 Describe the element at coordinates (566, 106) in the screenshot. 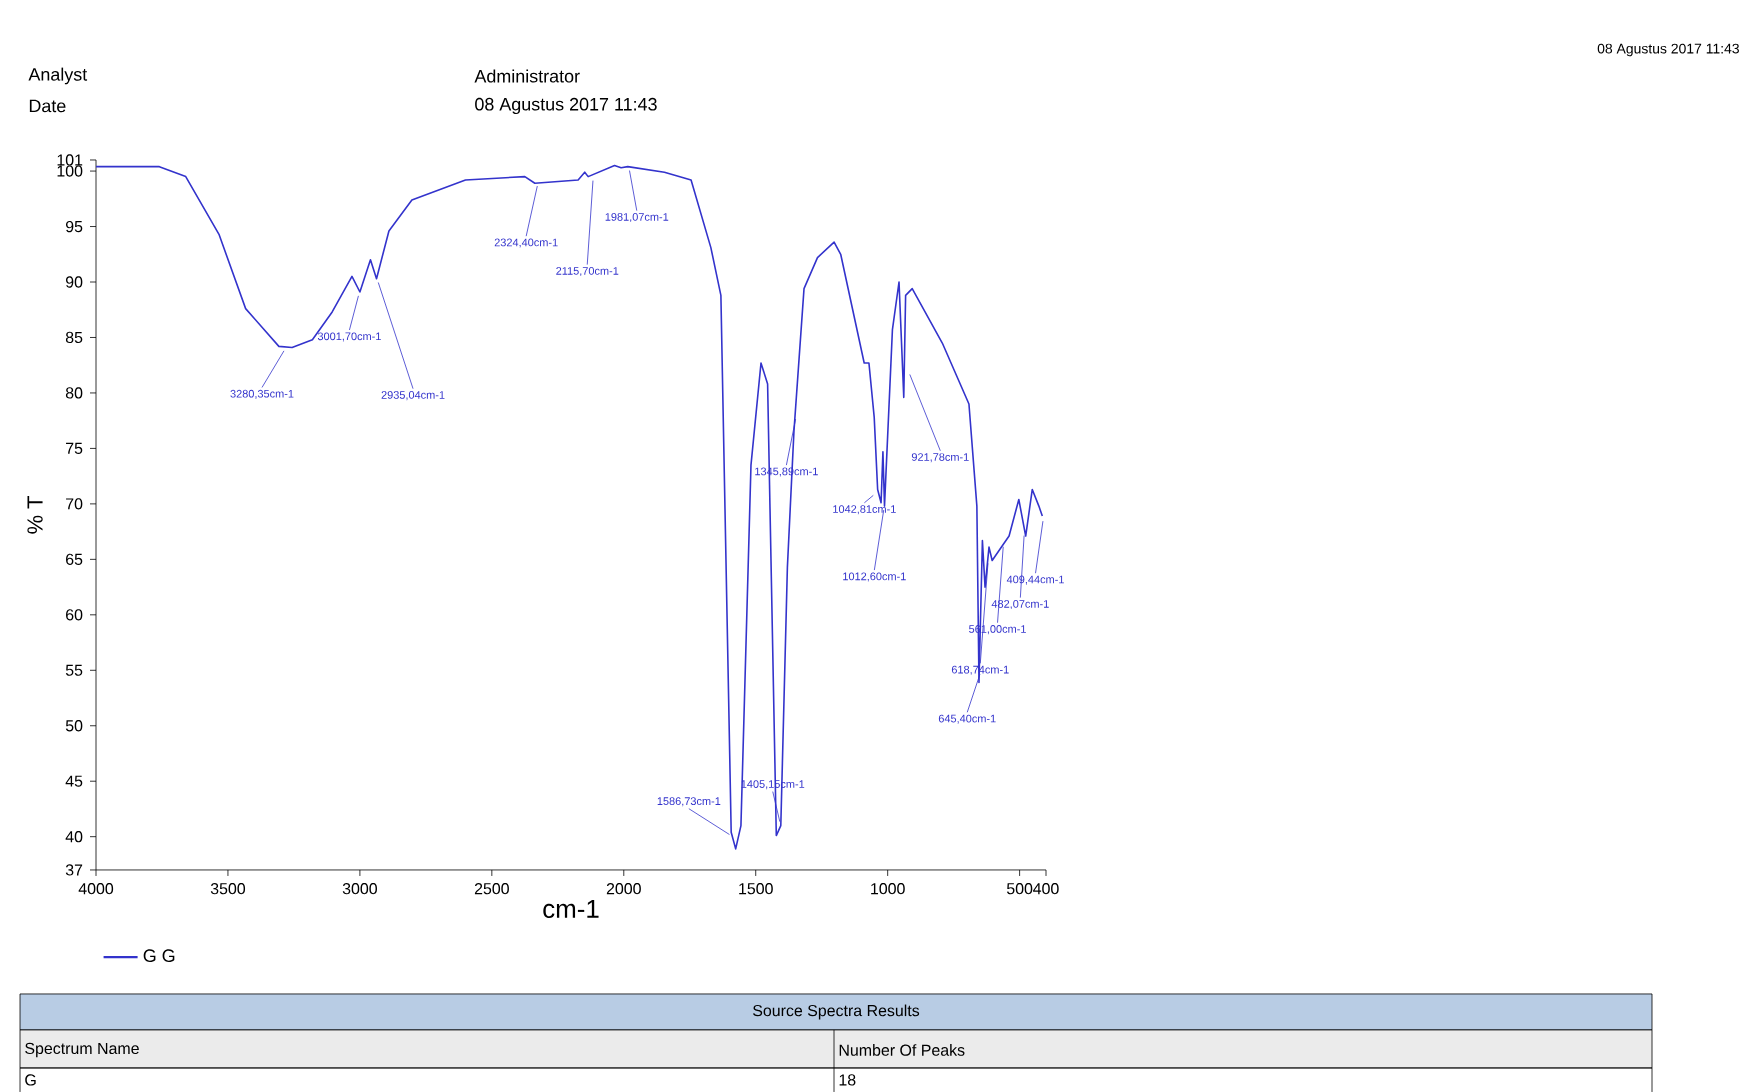

I see `text: 08 Agustus 2017 11:43` at that location.